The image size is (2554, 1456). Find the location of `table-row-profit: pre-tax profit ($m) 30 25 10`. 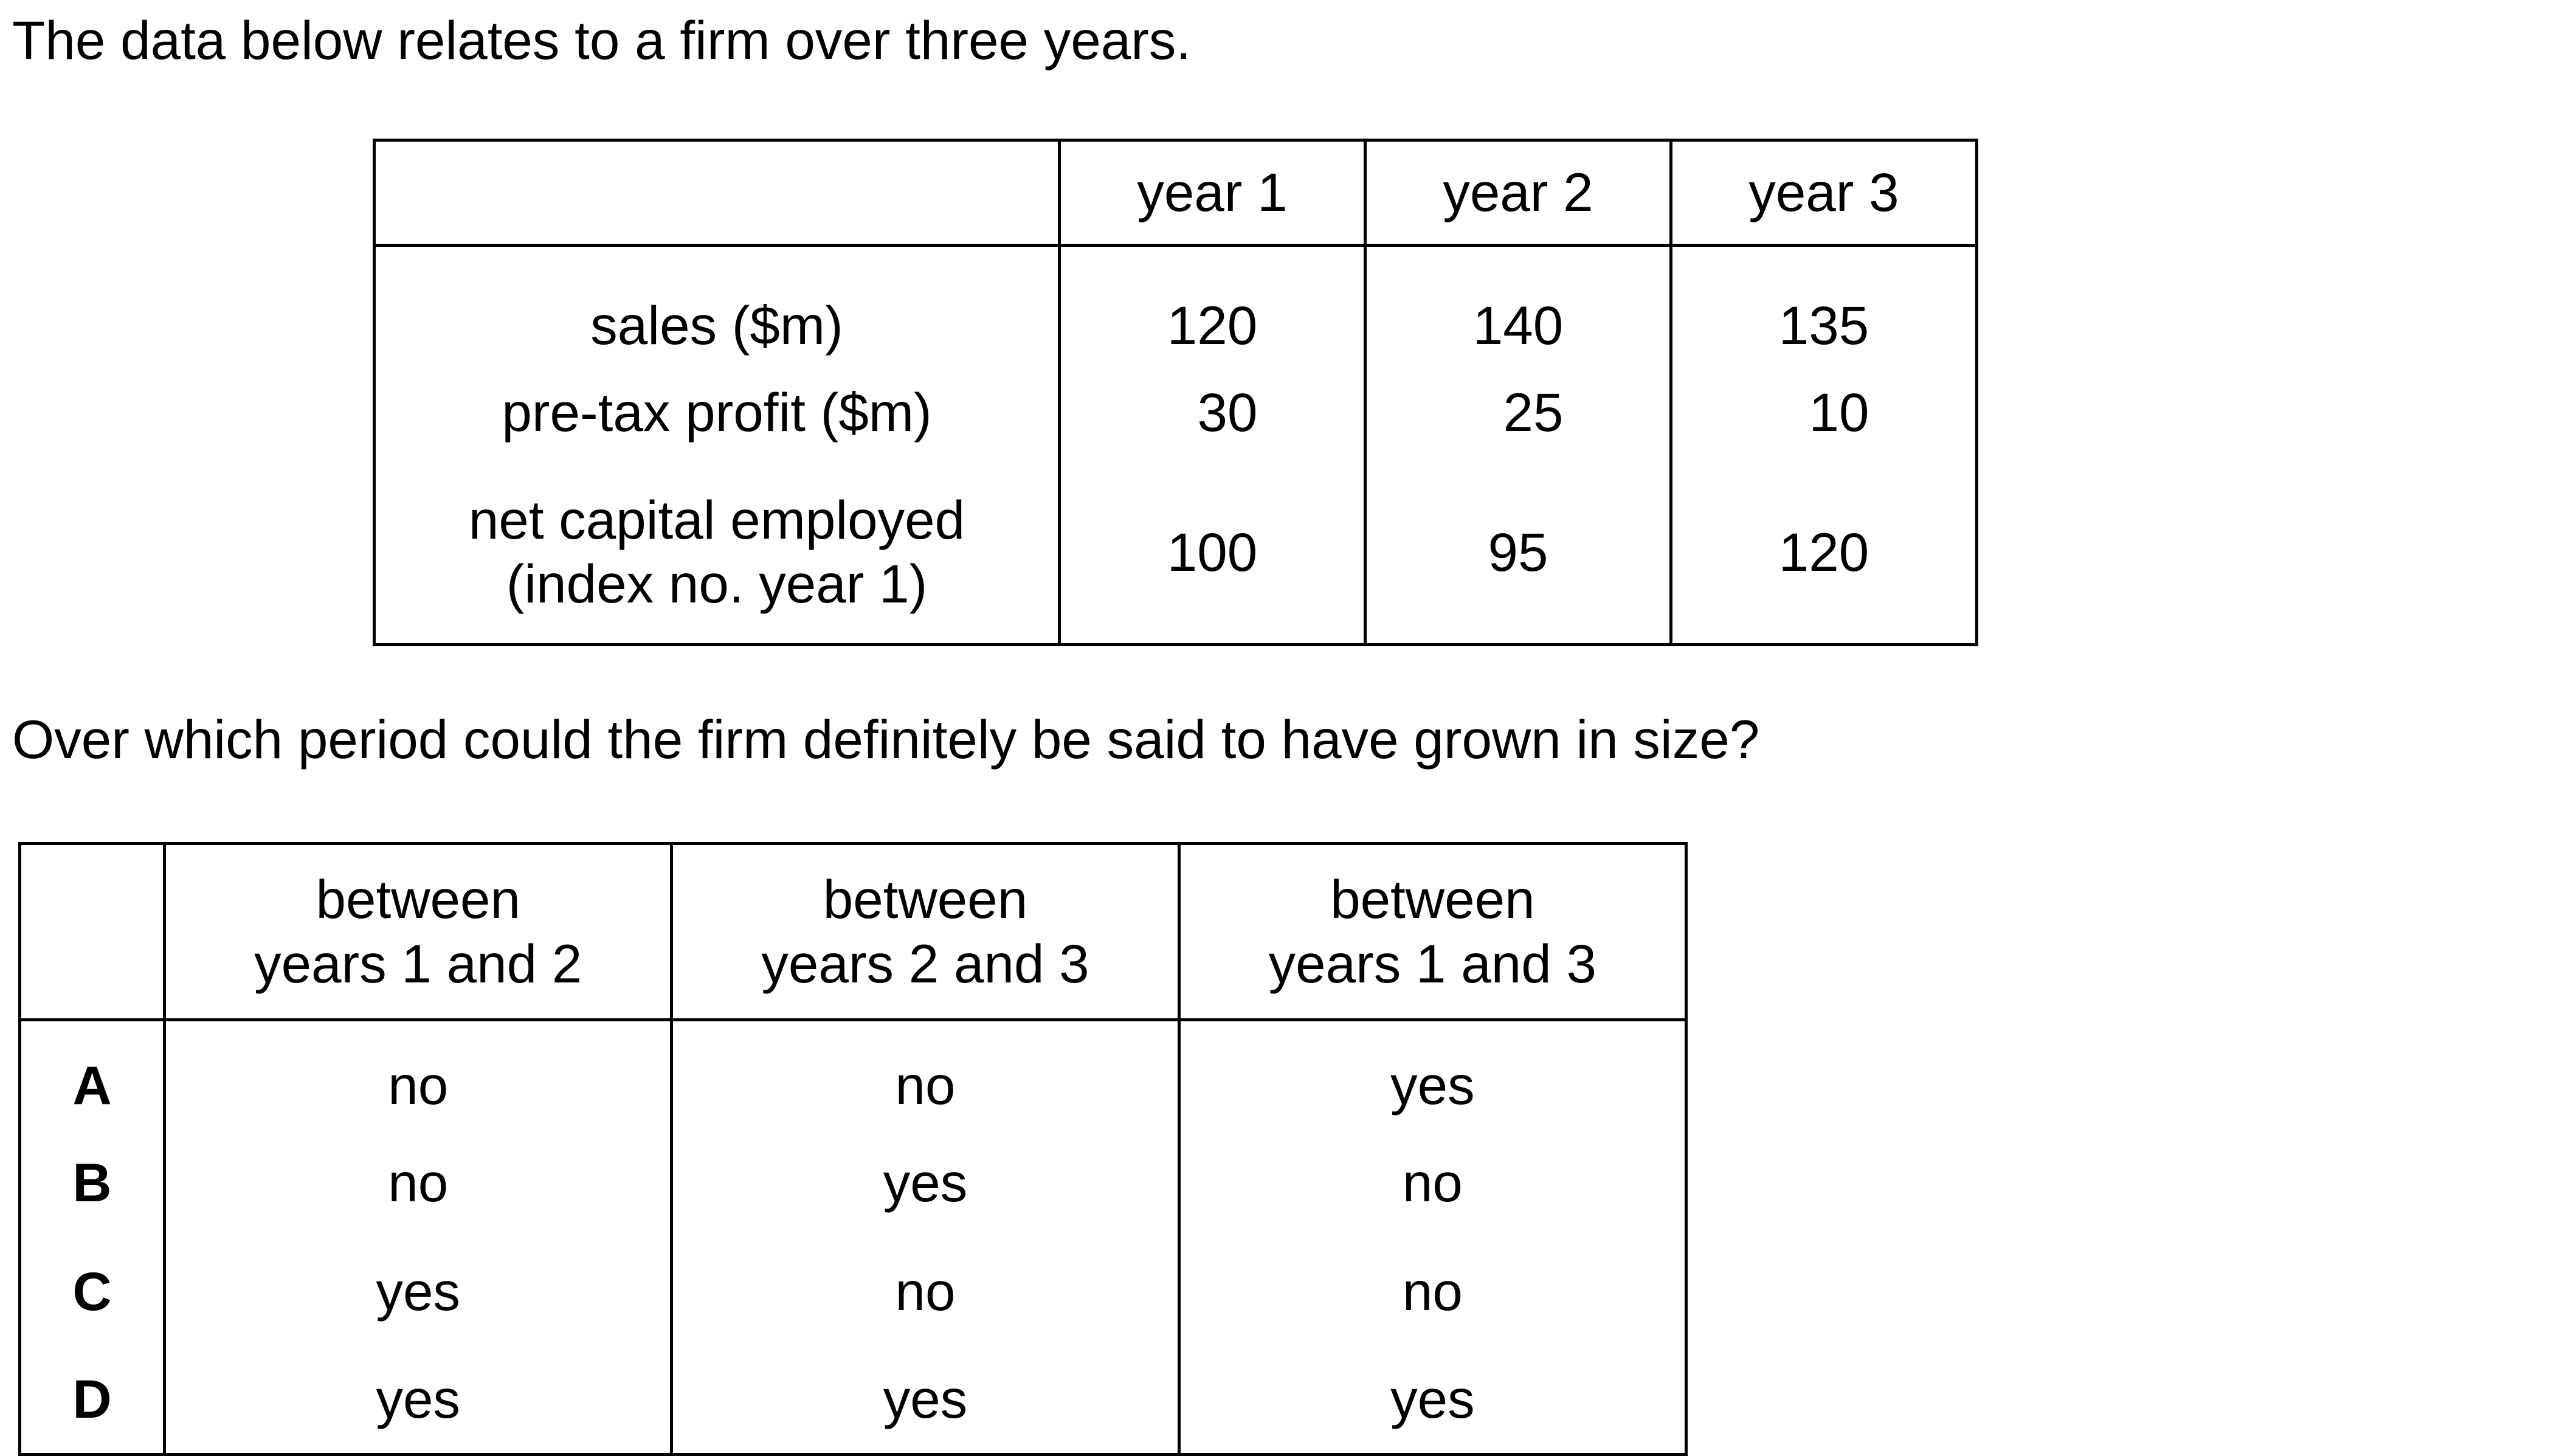

table-row-profit: pre-tax profit ($m) 30 25 10 is located at coordinates (1175, 412).